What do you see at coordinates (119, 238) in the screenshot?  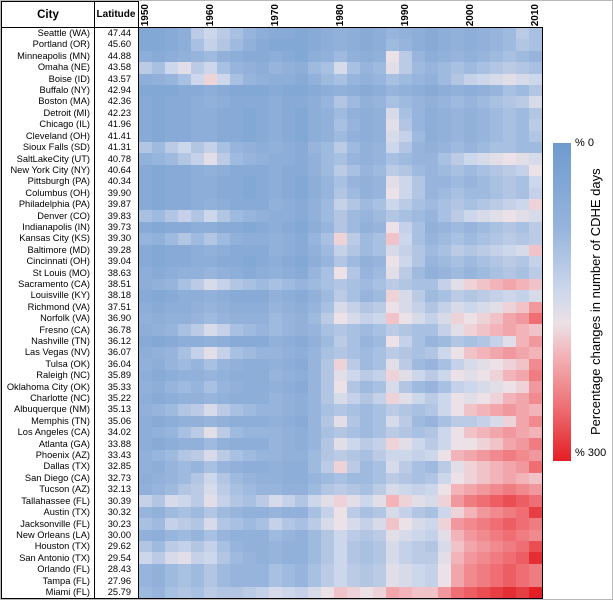 I see `latitude-cell: 39.30` at bounding box center [119, 238].